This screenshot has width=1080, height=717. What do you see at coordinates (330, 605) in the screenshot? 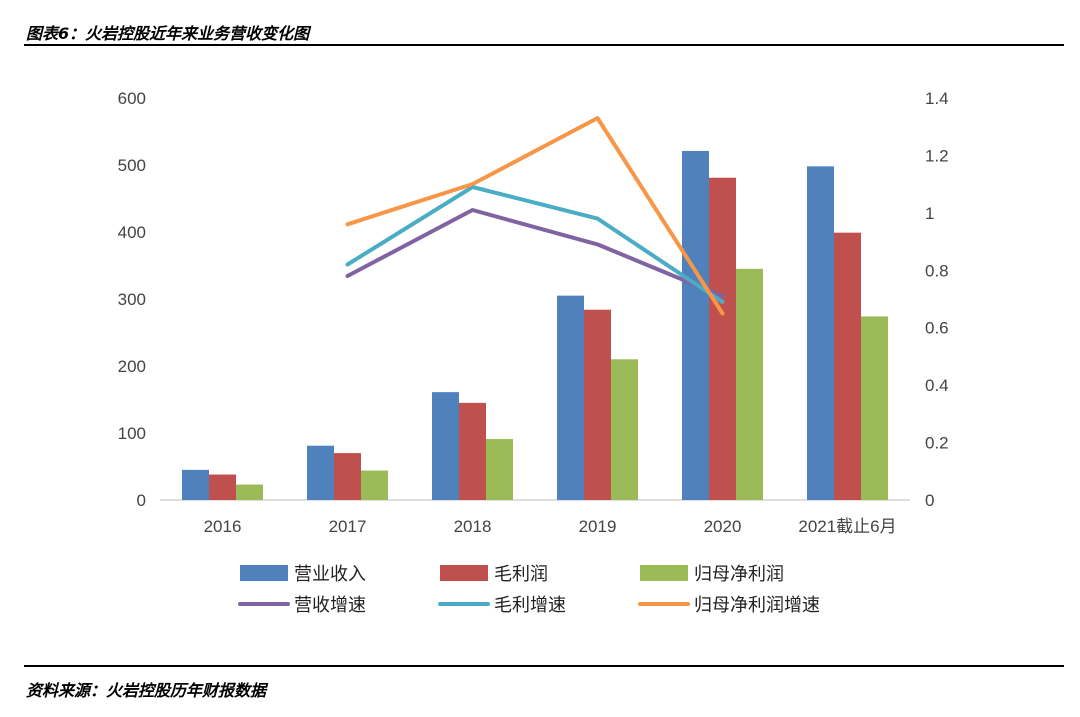
I see `legend-label: 营收增速` at bounding box center [330, 605].